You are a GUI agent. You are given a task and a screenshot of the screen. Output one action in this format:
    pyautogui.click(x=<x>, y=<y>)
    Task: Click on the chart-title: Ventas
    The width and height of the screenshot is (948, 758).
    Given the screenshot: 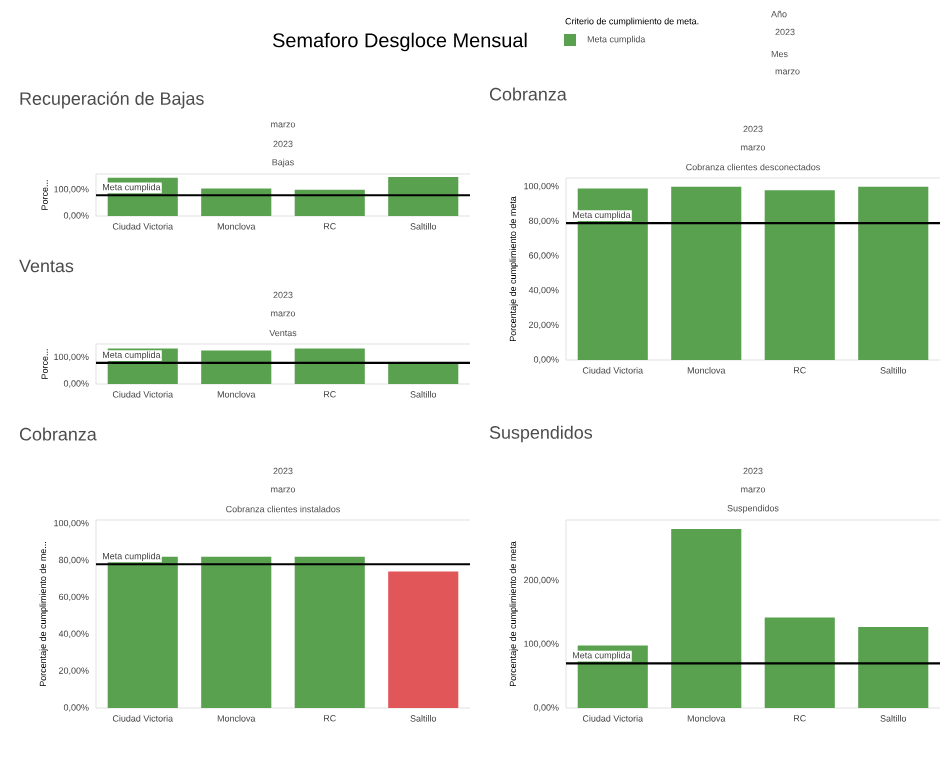 What is the action you would take?
    pyautogui.click(x=46, y=266)
    